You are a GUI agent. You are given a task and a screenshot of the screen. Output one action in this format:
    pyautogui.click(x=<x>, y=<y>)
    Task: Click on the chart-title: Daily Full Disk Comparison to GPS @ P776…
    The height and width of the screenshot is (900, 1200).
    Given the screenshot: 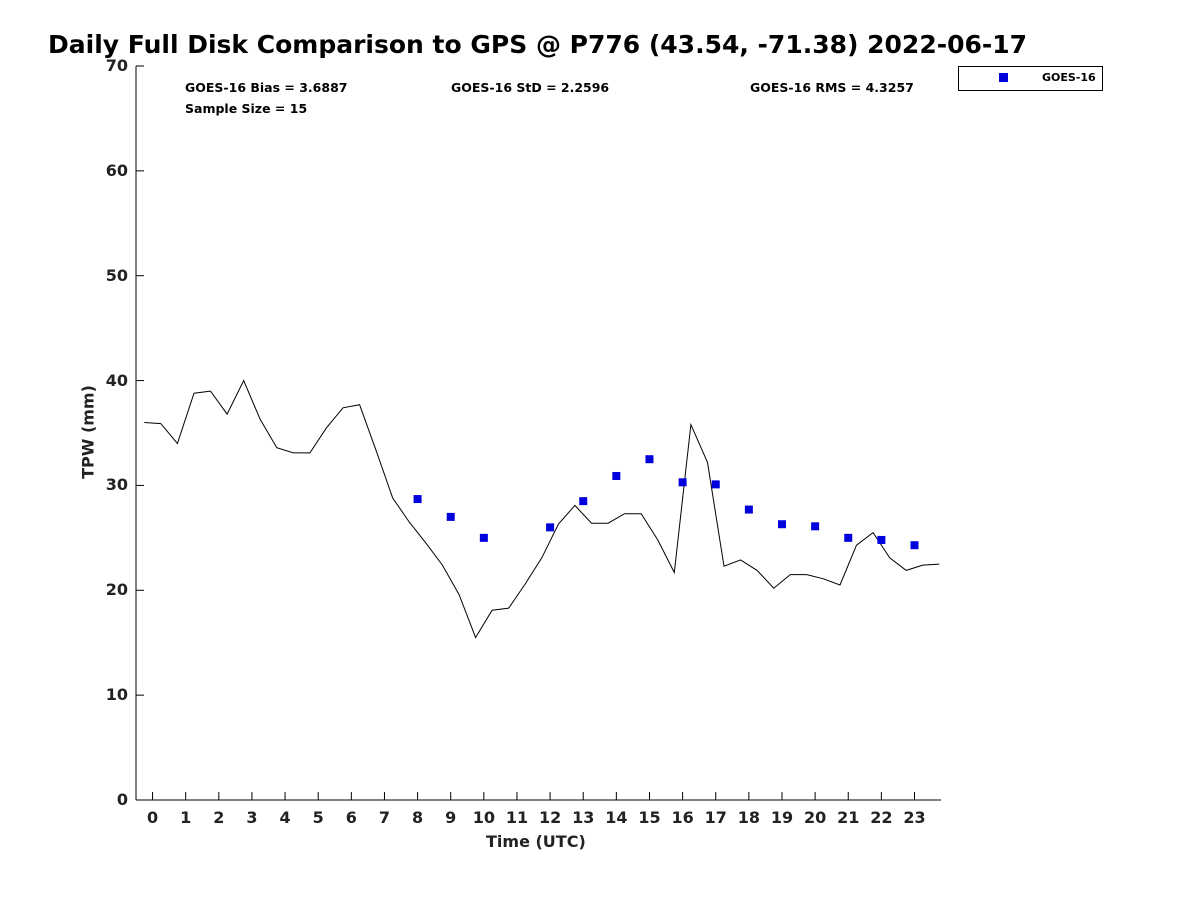 What is the action you would take?
    pyautogui.click(x=538, y=44)
    